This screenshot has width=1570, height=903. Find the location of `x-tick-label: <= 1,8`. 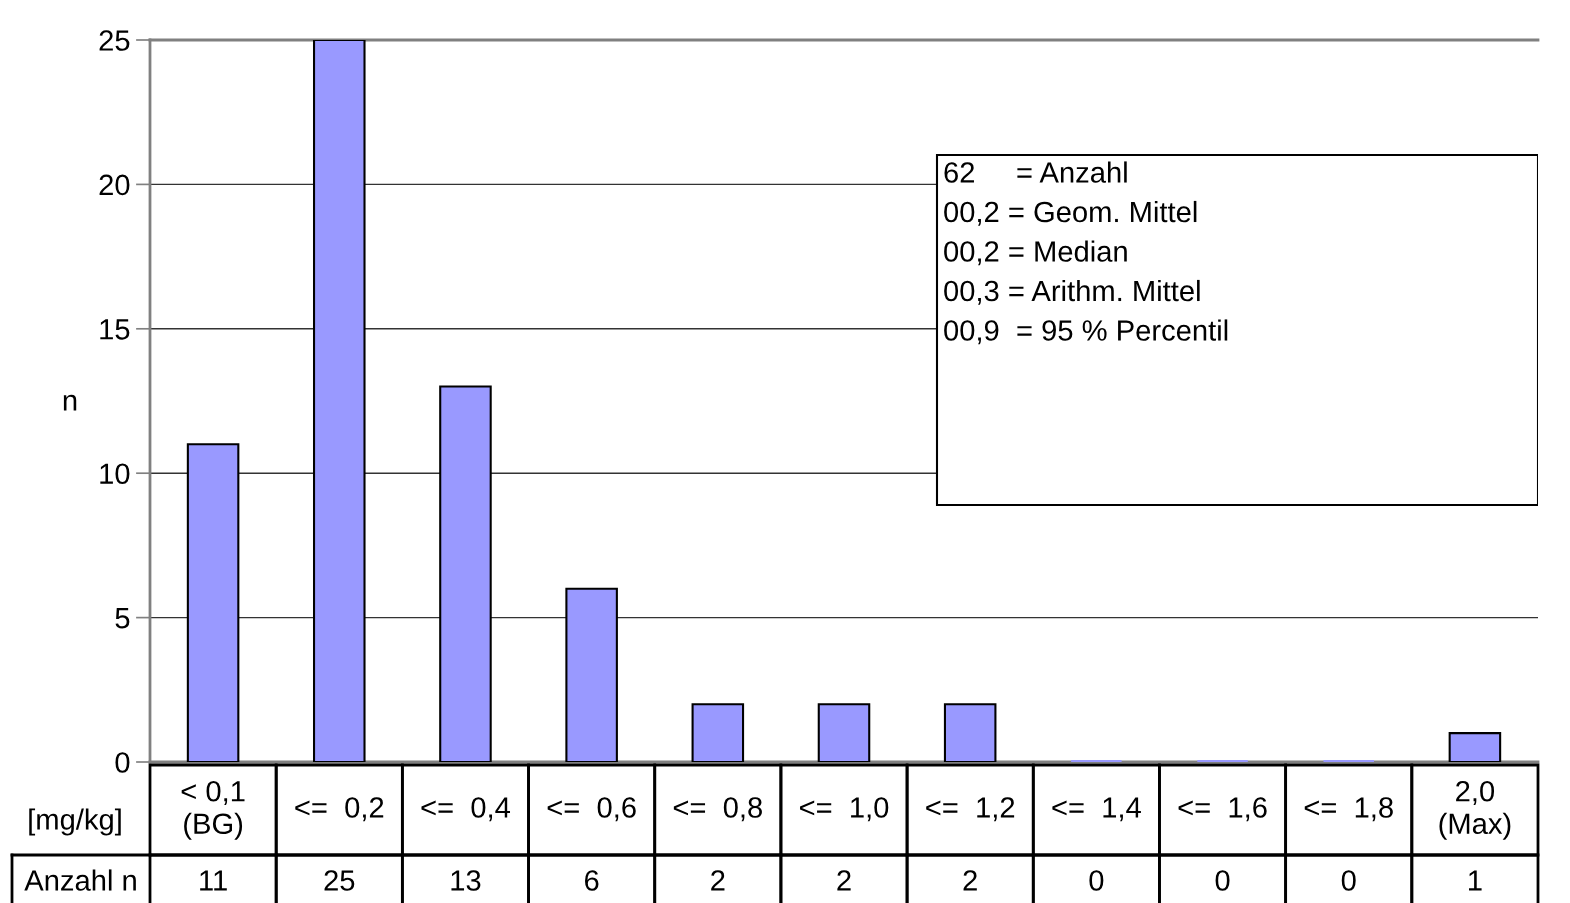

x-tick-label: <= 1,8 is located at coordinates (1348, 809).